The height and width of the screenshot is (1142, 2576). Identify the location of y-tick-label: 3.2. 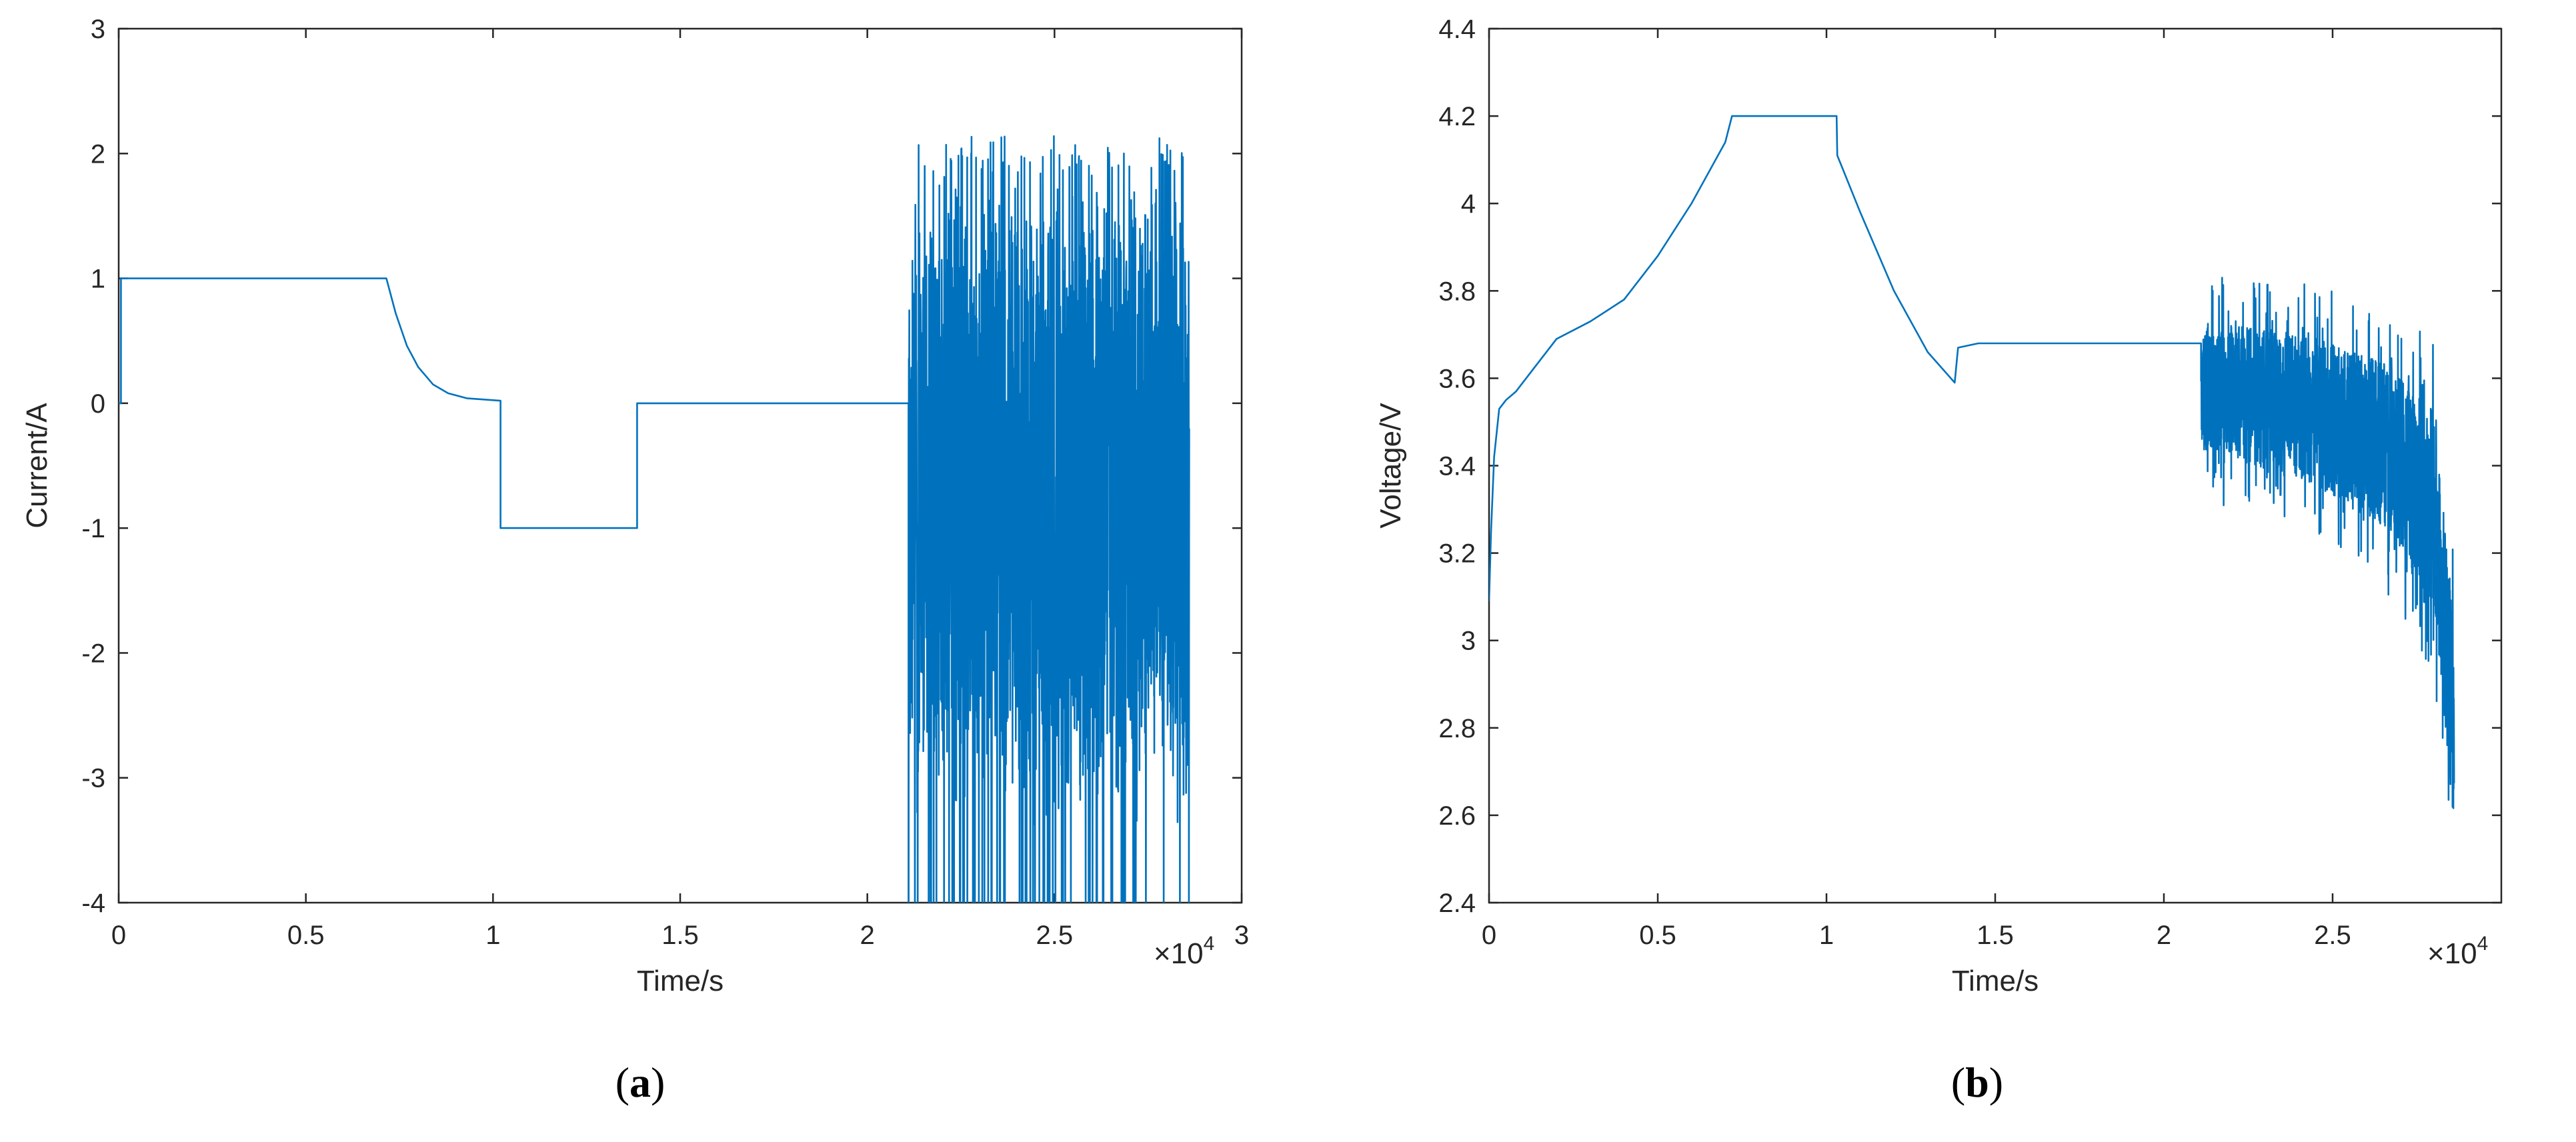
(1457, 554).